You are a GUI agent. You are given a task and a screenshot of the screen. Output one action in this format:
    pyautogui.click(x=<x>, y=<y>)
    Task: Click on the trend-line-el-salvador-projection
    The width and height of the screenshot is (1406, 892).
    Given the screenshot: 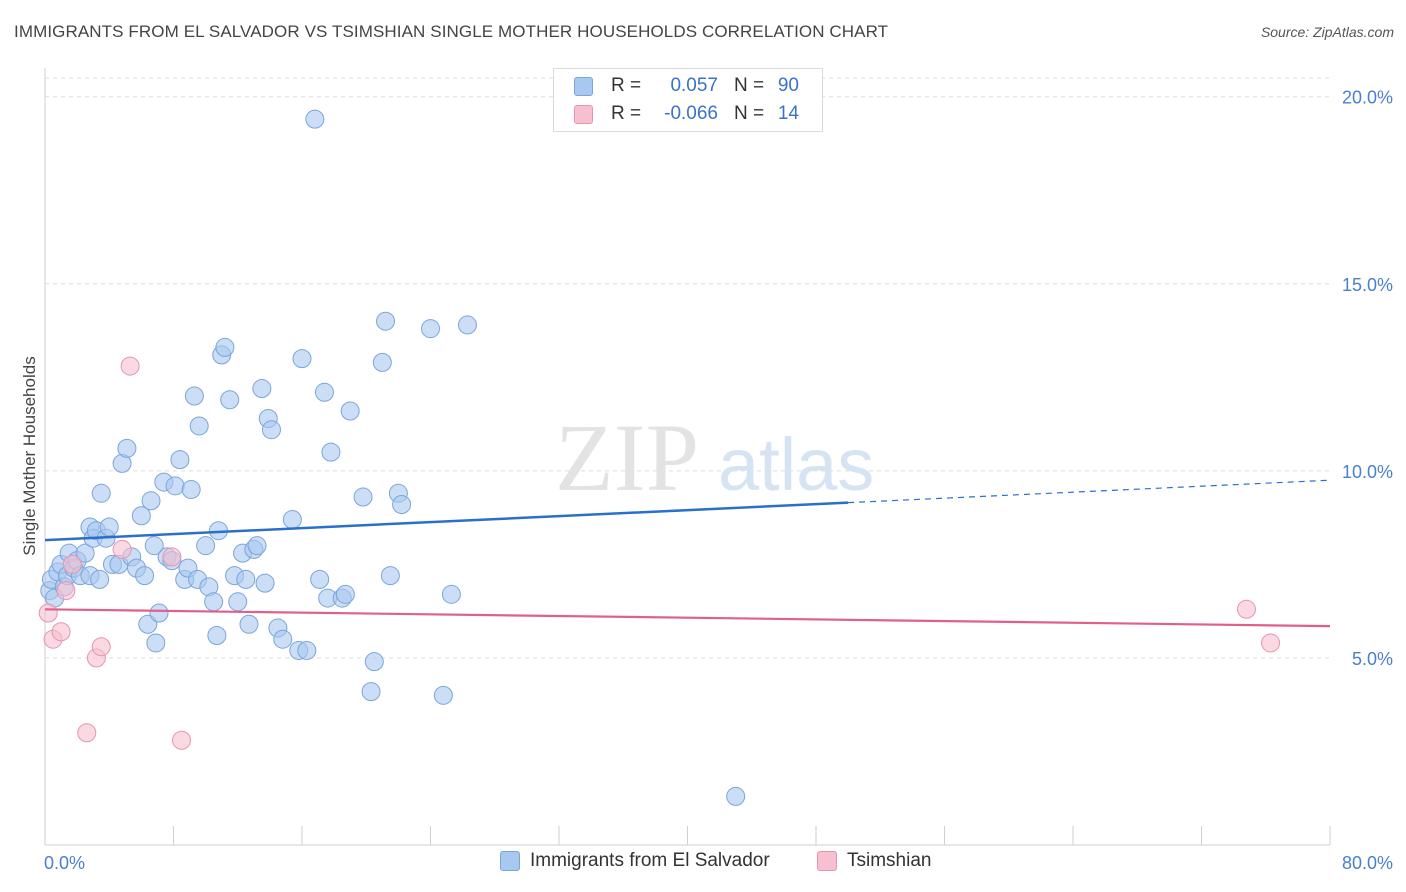 What is the action you would take?
    pyautogui.click(x=1089, y=491)
    